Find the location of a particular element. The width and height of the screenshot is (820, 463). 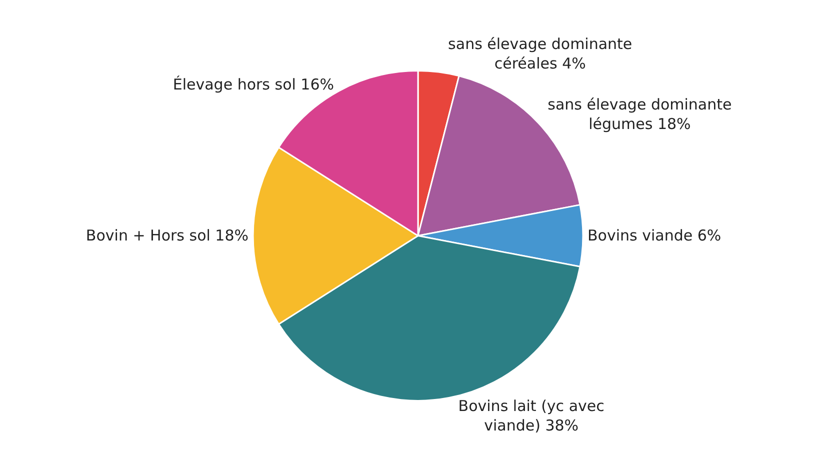

slice-label: Élevage hors sol 16% is located at coordinates (253, 84).